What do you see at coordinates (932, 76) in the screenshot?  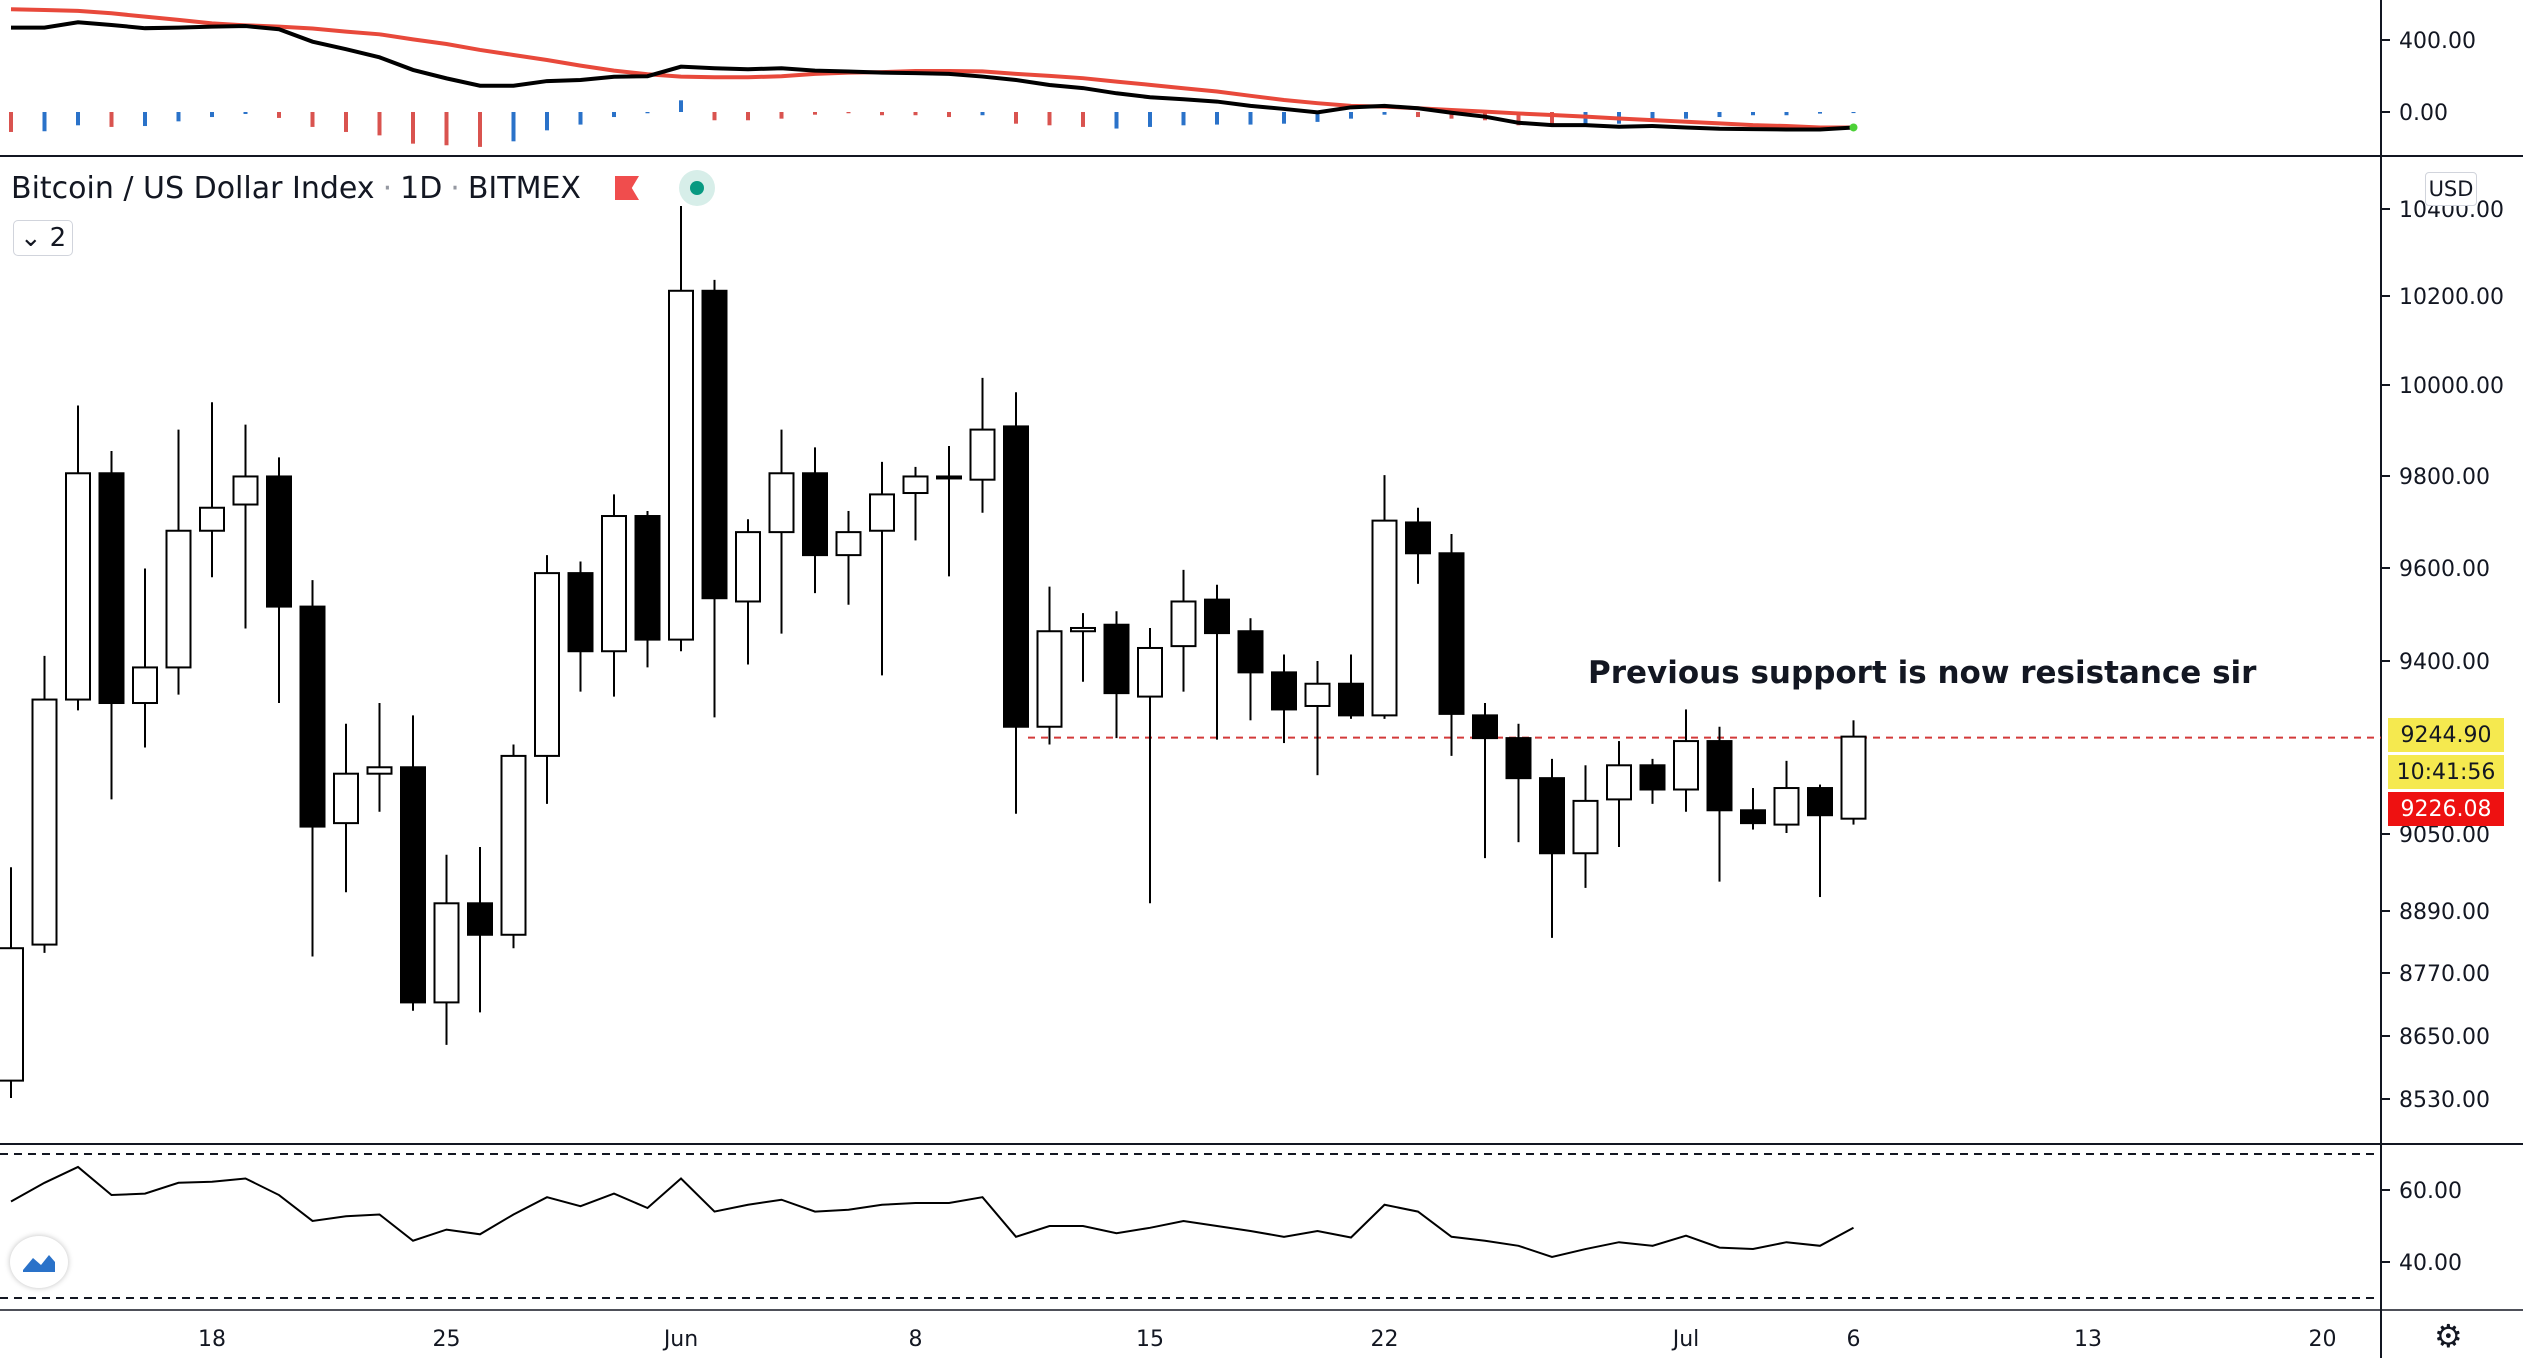 I see `macd-line` at bounding box center [932, 76].